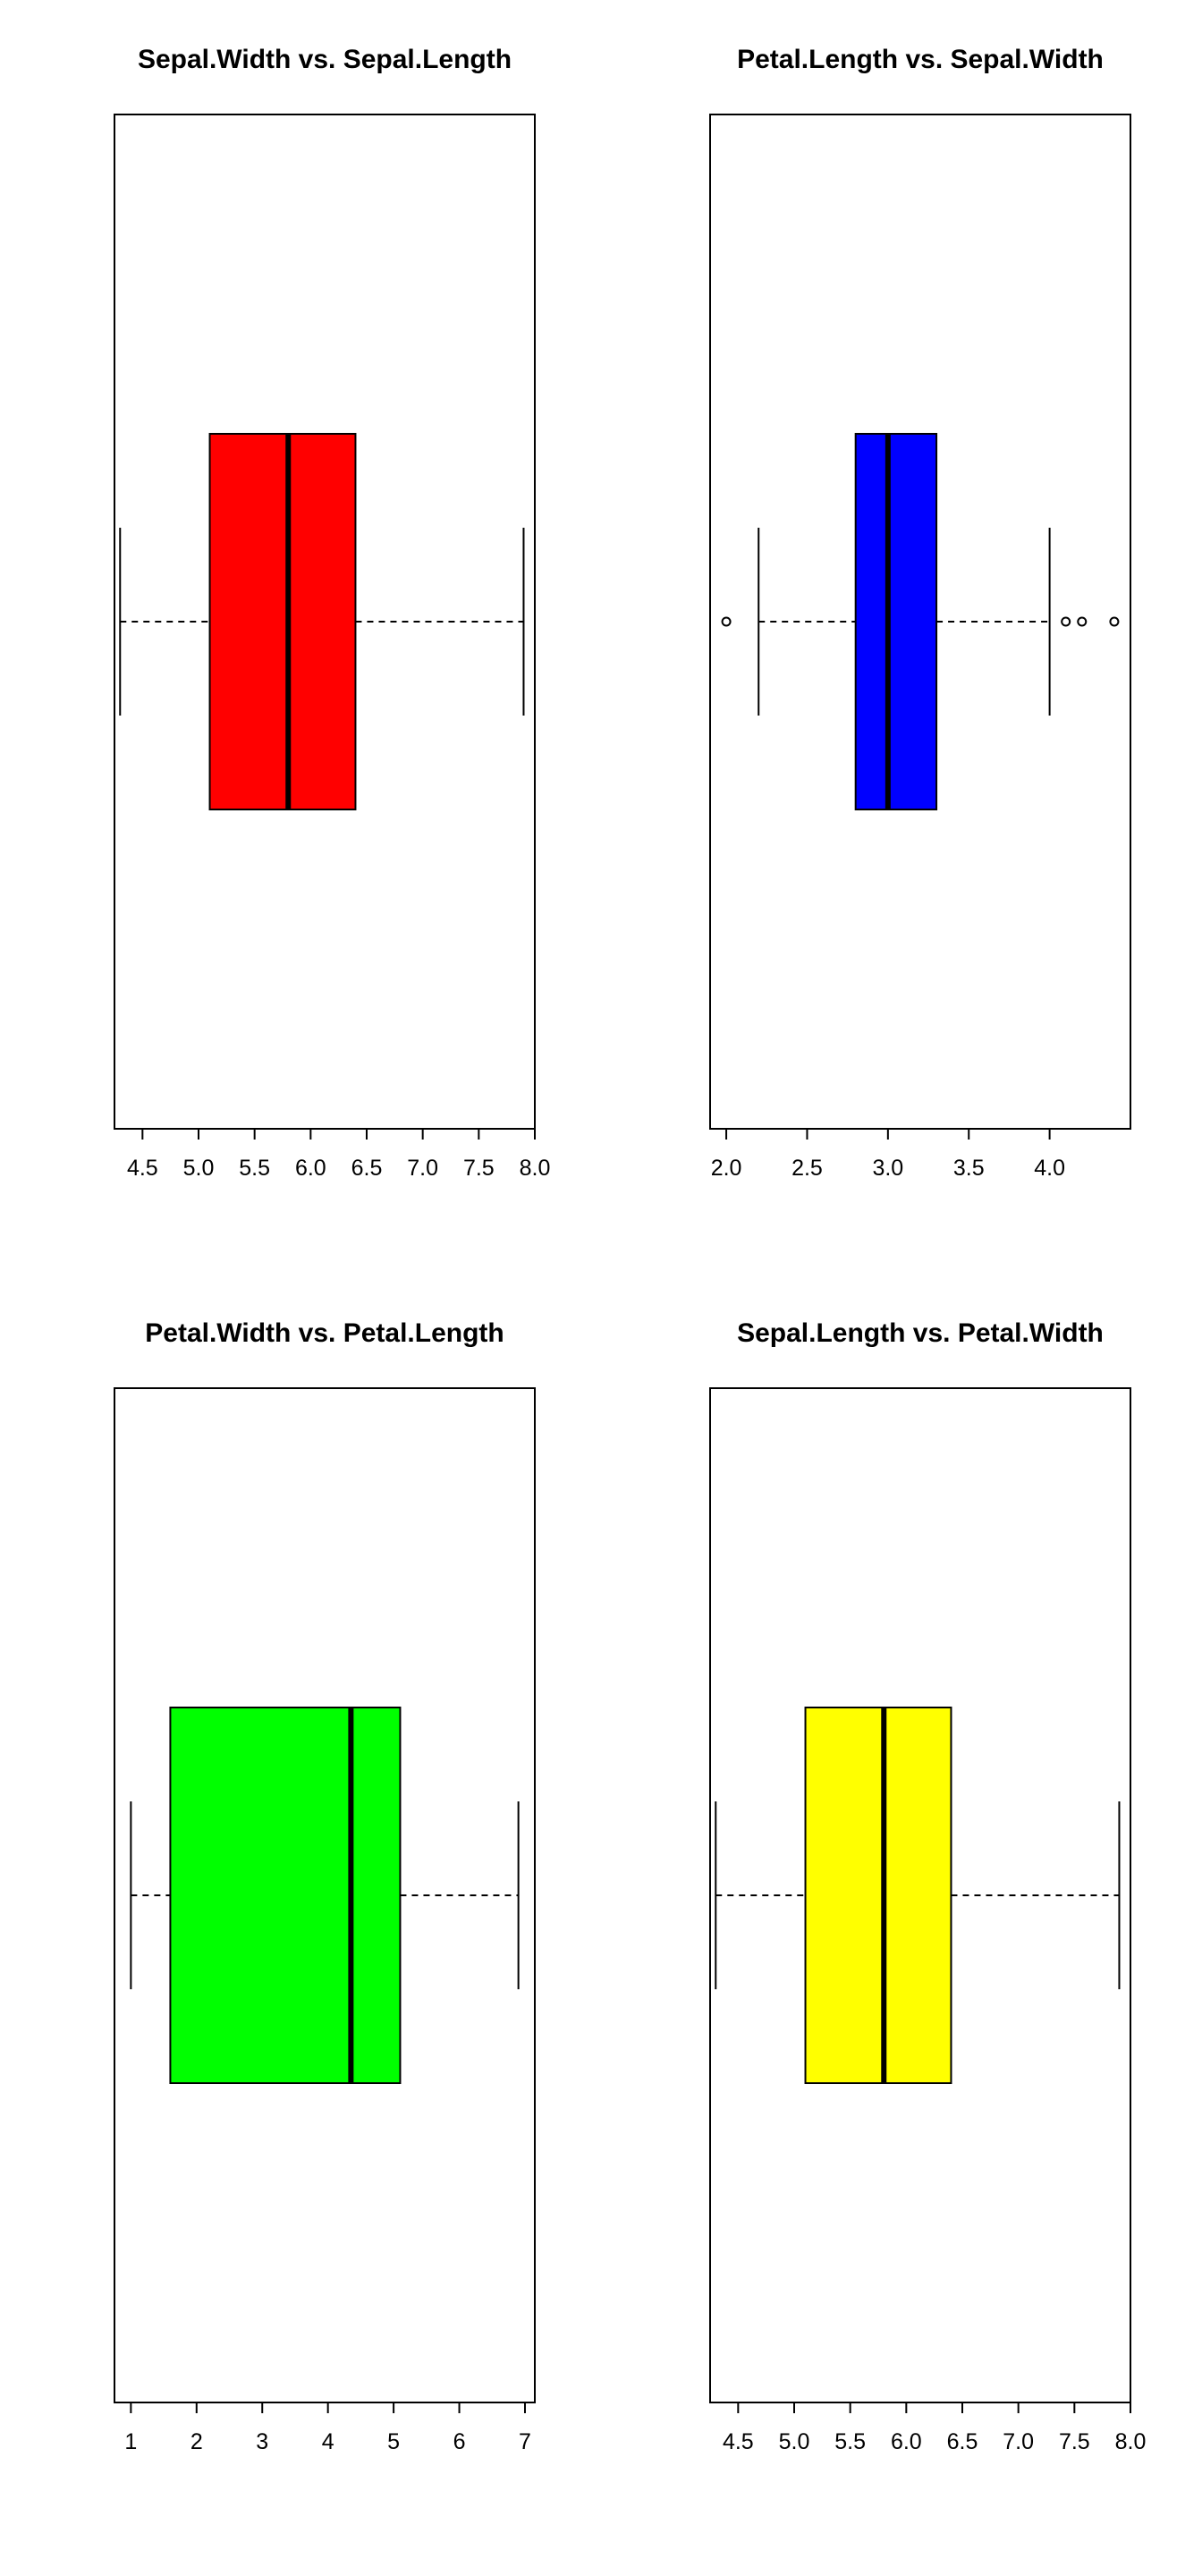  I want to click on x-tick-label: 4.0, so click(1049, 1168).